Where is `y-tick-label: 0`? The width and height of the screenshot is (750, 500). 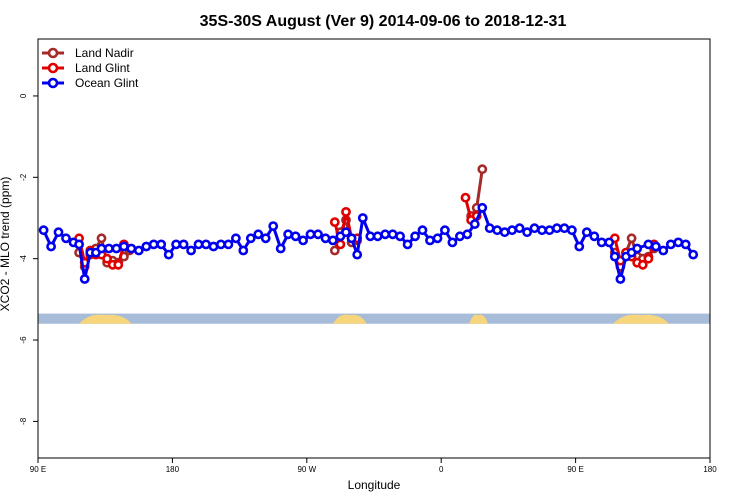
y-tick-label: 0 is located at coordinates (23, 95).